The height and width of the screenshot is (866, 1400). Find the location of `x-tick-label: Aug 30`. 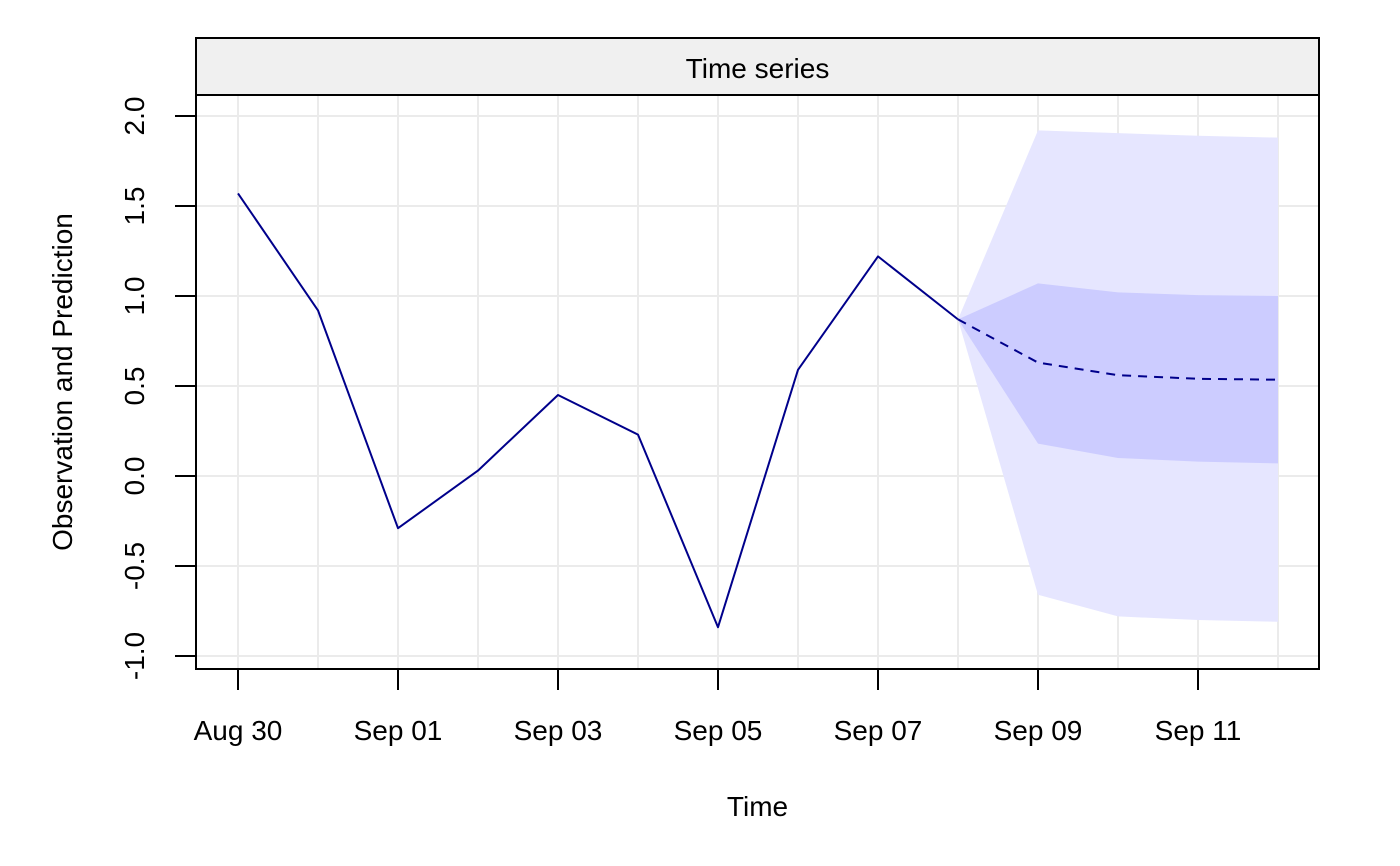

x-tick-label: Aug 30 is located at coordinates (238, 730).